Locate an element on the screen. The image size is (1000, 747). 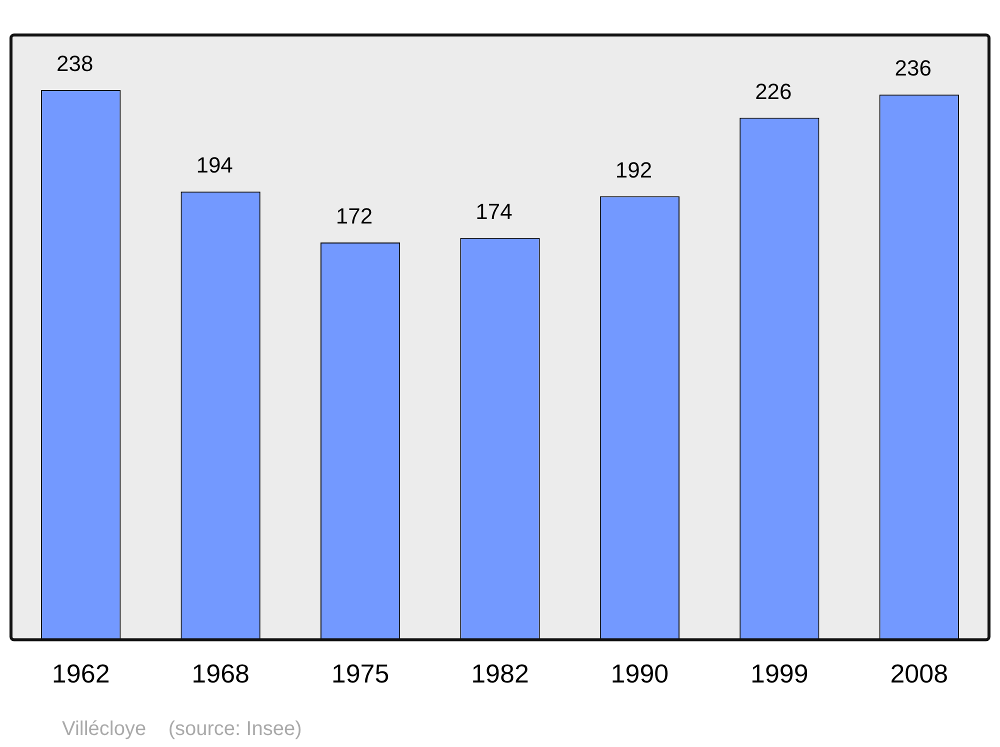
data-label: 194 is located at coordinates (214, 165).